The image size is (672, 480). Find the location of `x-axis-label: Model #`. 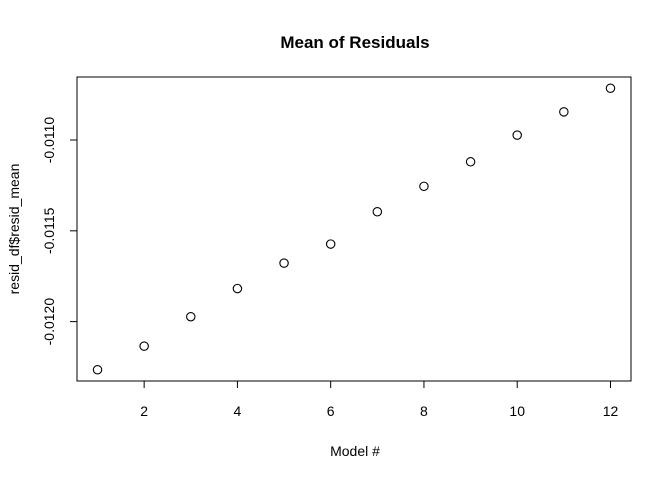

x-axis-label: Model # is located at coordinates (355, 451).